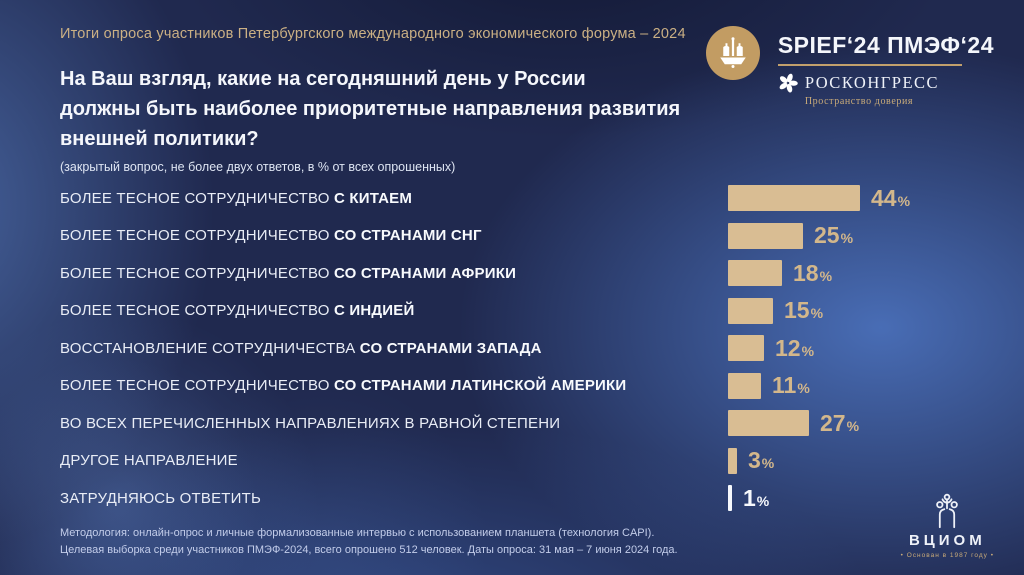  I want to click on bar-label-bold: СО СТРАНАМИ СНГ, so click(407, 235).